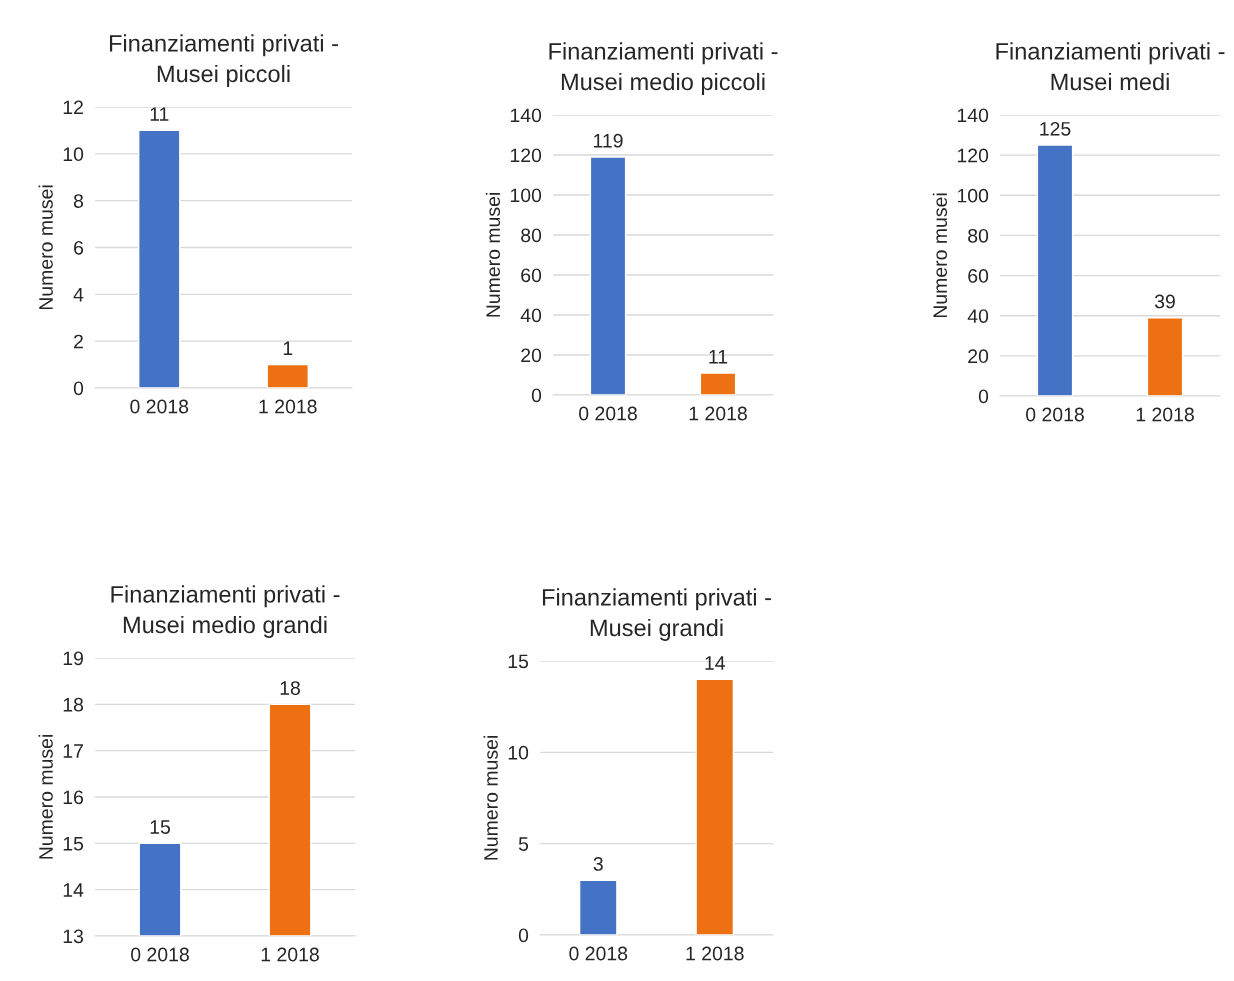 Image resolution: width=1234 pixels, height=981 pixels. I want to click on y-tick-label: 2, so click(78, 341).